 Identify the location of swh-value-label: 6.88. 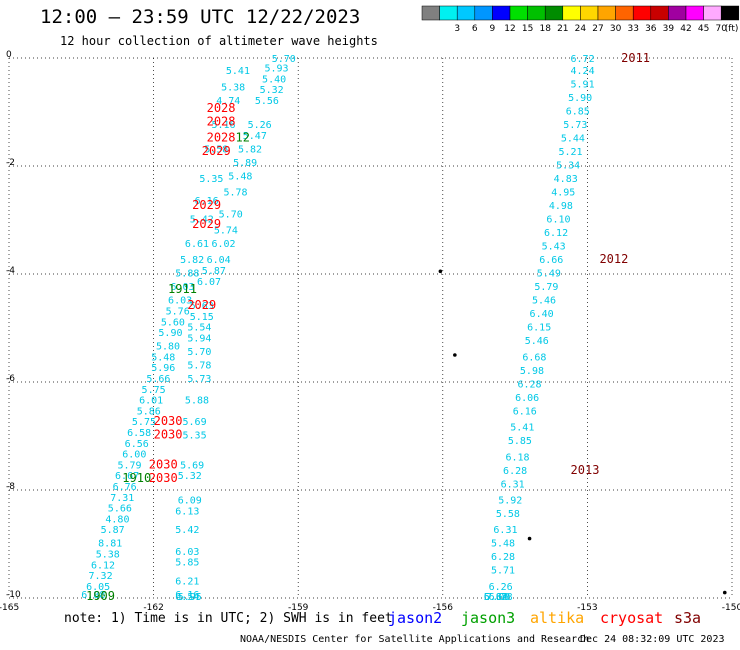
(93, 595).